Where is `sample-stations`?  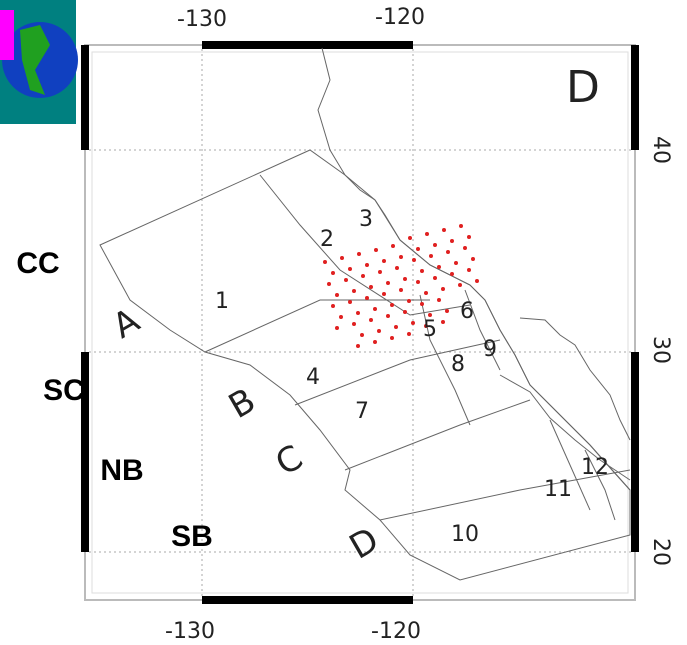 sample-stations is located at coordinates (401, 286).